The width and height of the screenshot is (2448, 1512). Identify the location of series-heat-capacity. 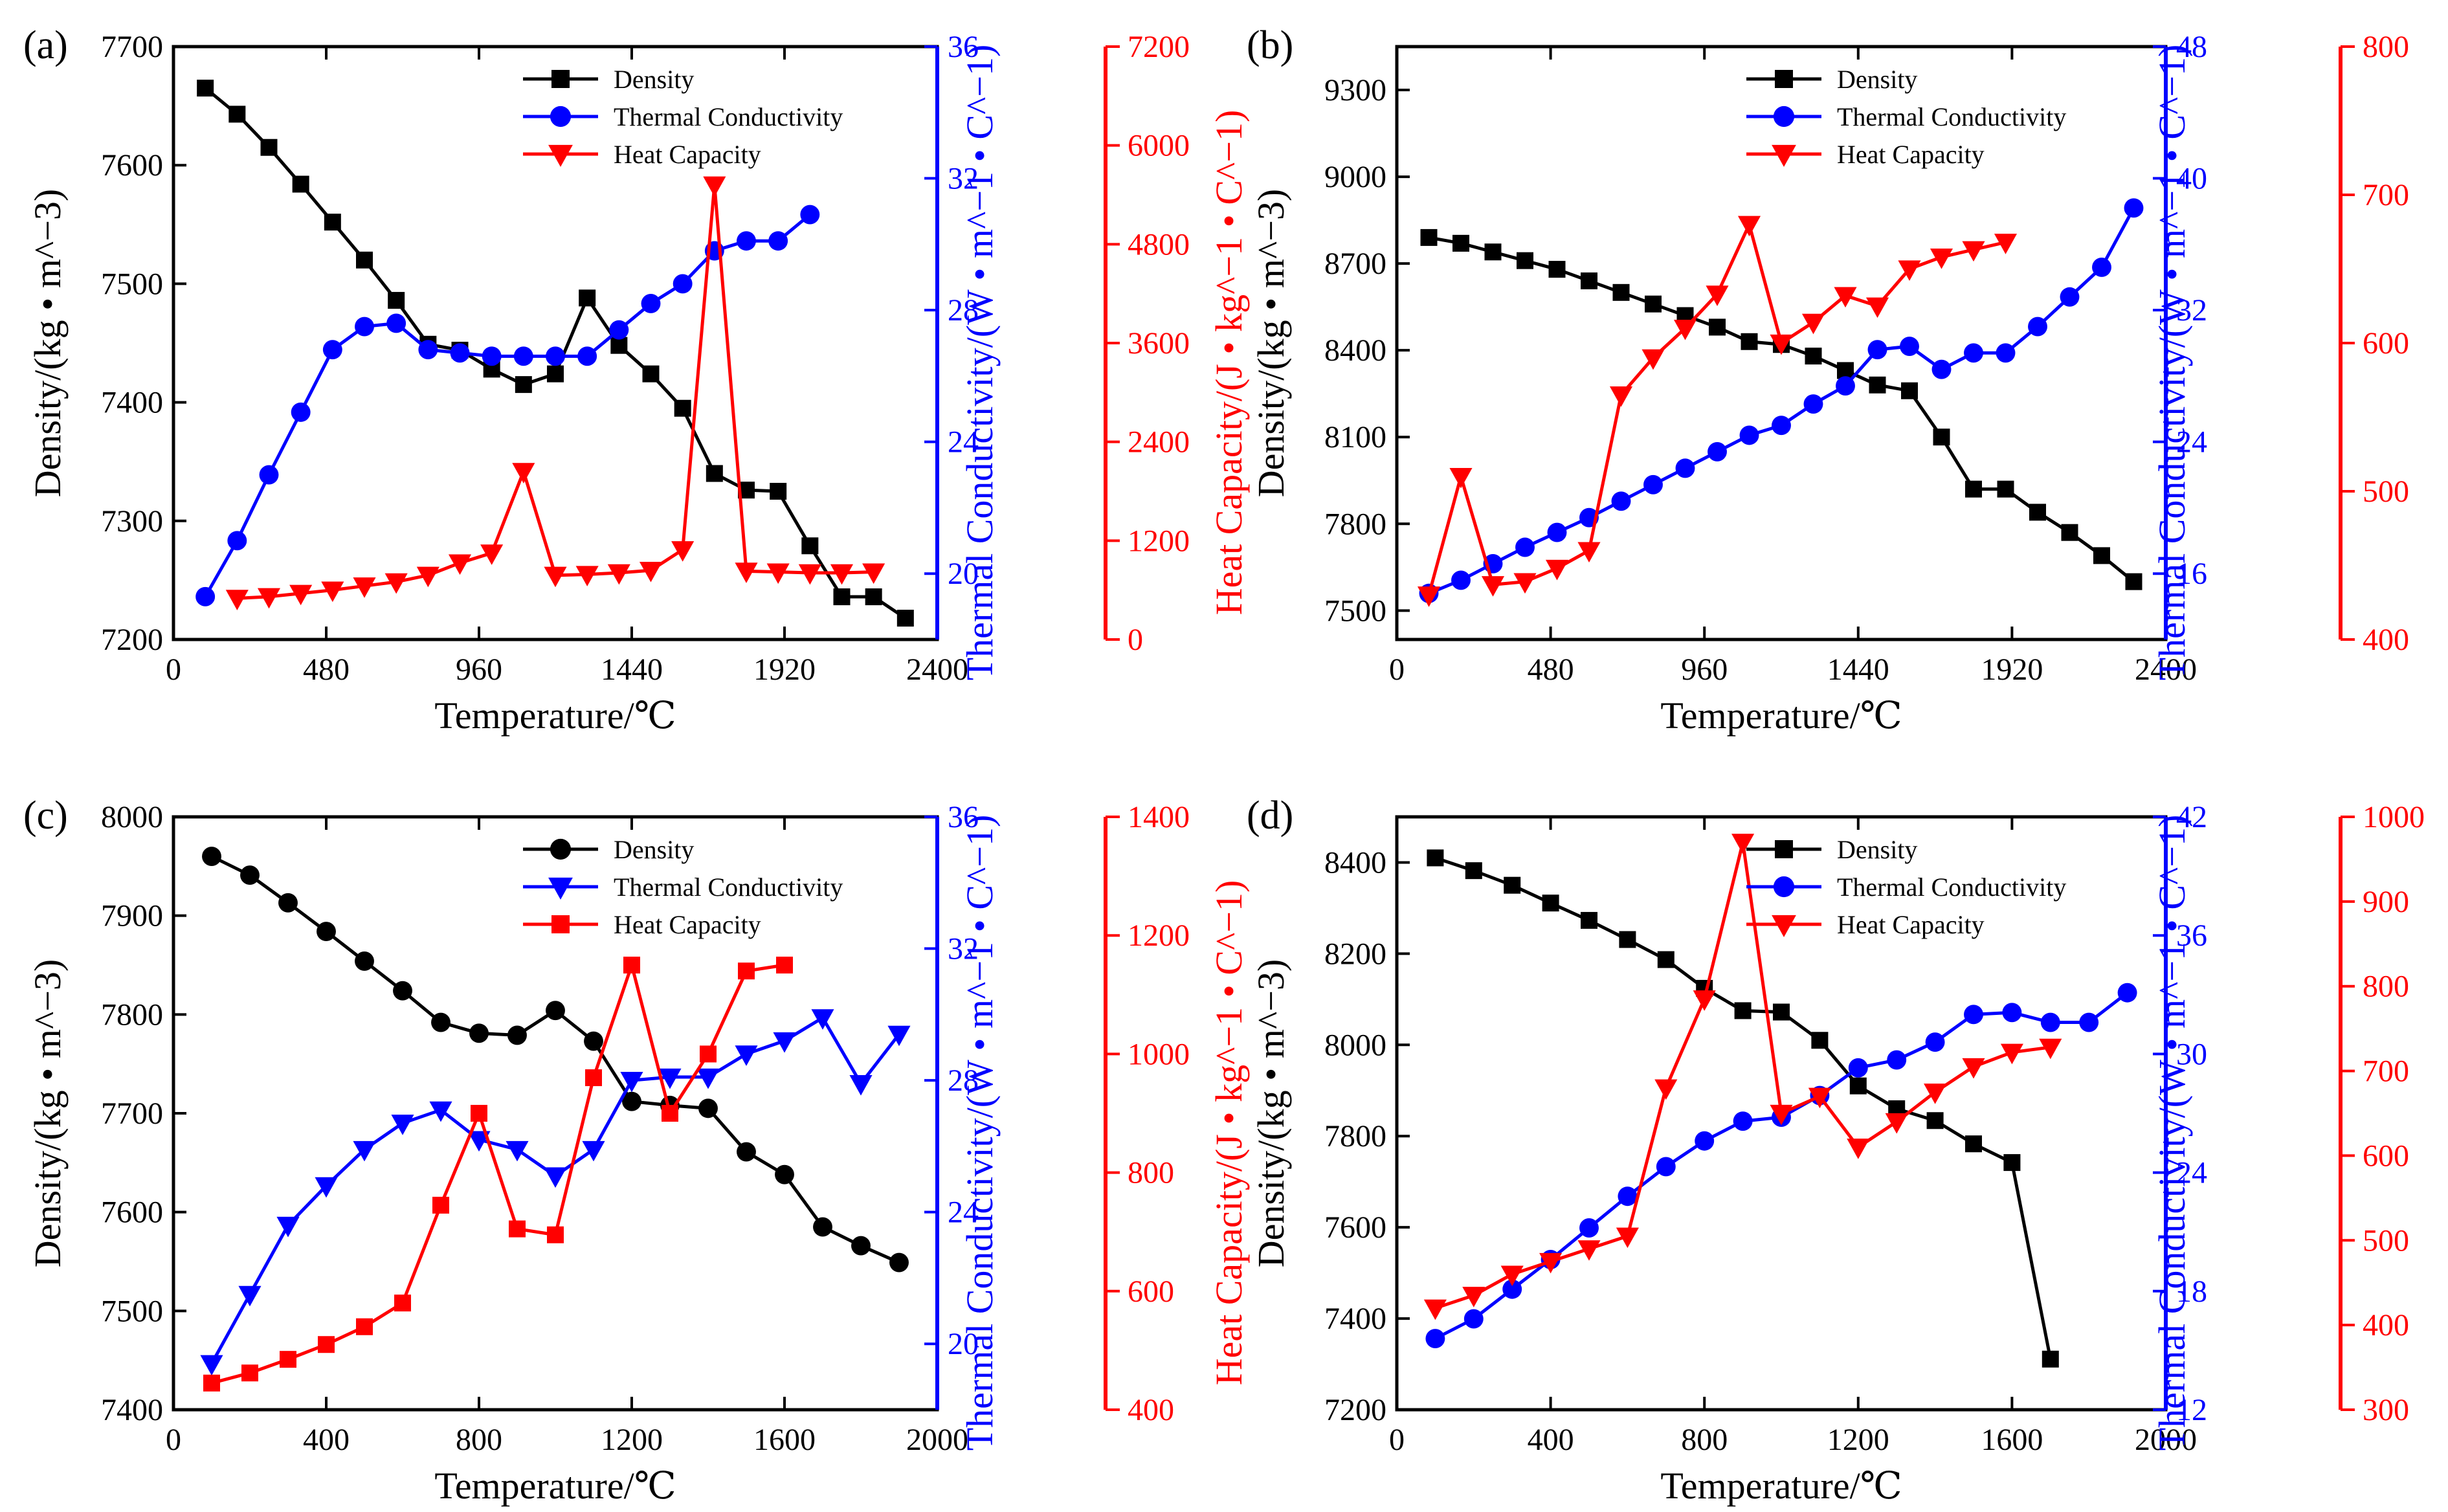
(555, 393).